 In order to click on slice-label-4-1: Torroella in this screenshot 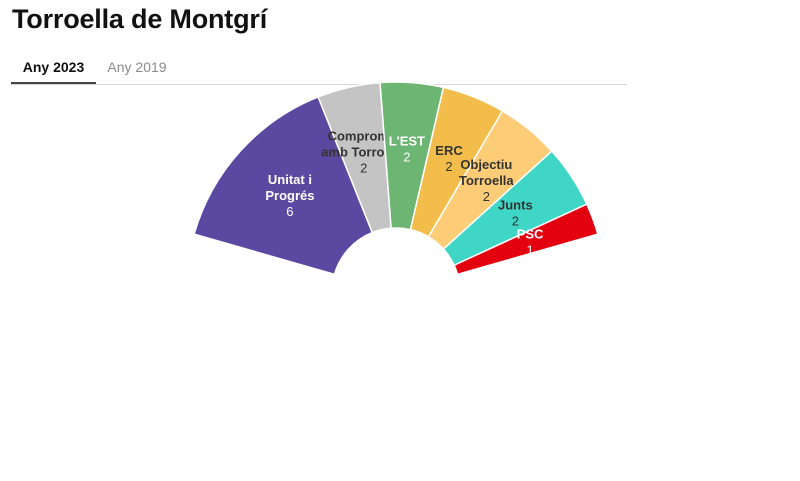, I will do `click(486, 180)`.